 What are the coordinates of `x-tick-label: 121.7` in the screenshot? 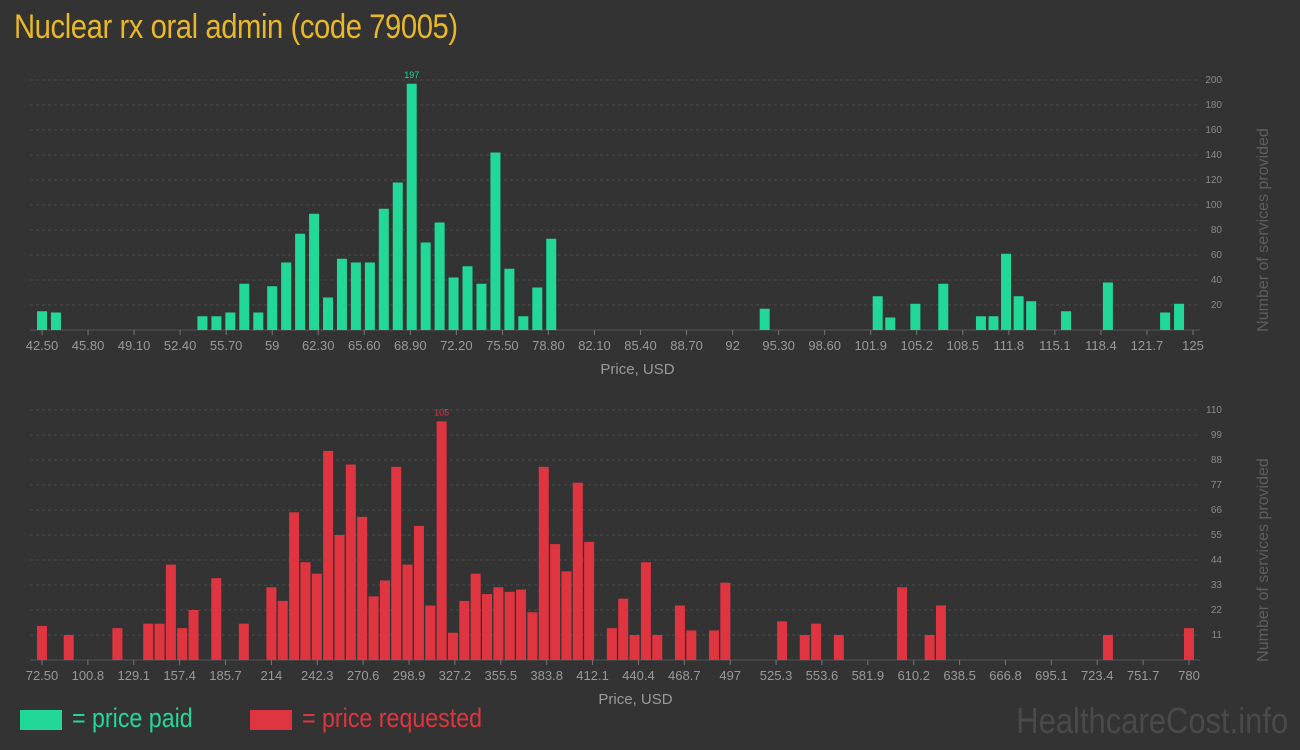 It's located at (1147, 345).